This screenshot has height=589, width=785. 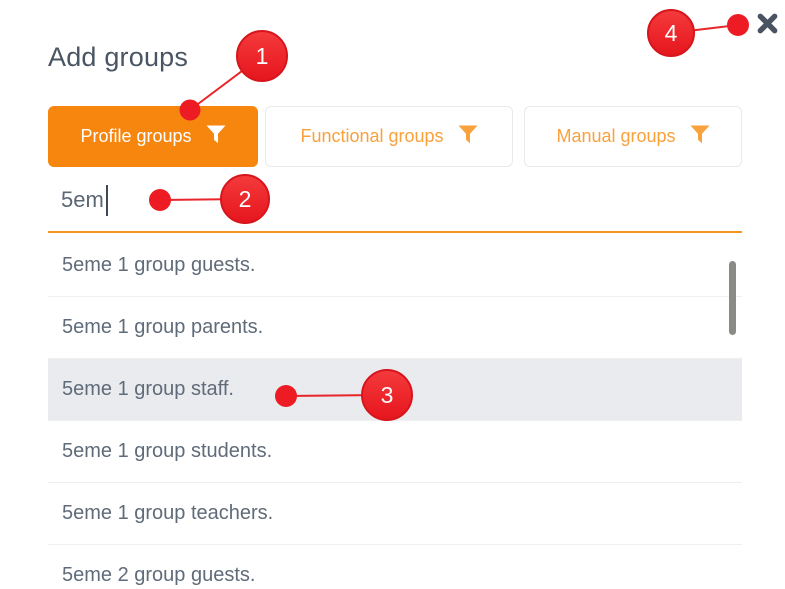 What do you see at coordinates (395, 514) in the screenshot?
I see `group-list-item: 5eme 1 group teachers.` at bounding box center [395, 514].